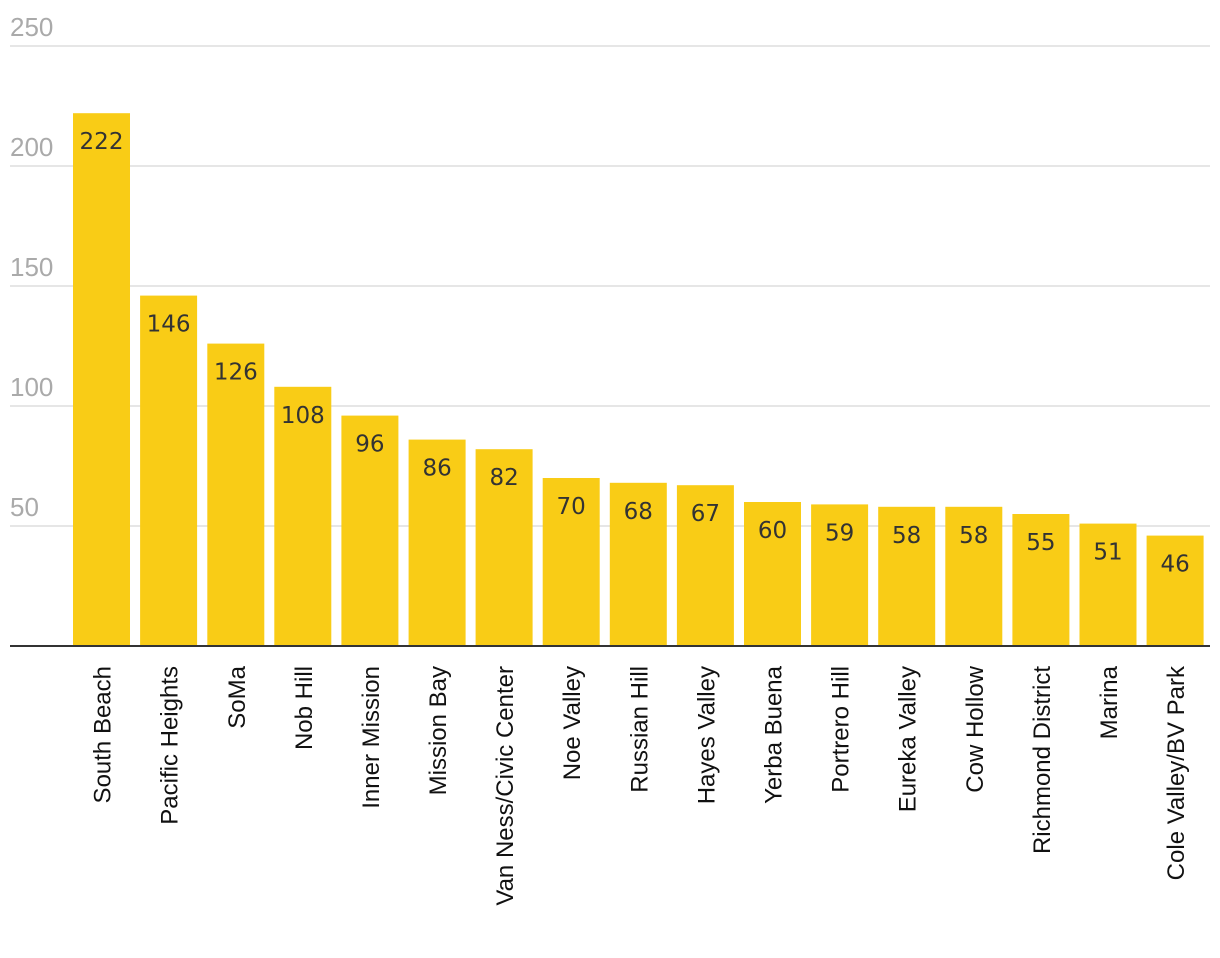 The width and height of the screenshot is (1220, 958). What do you see at coordinates (841, 729) in the screenshot?
I see `x-tick-label-11: Portrero Hill` at bounding box center [841, 729].